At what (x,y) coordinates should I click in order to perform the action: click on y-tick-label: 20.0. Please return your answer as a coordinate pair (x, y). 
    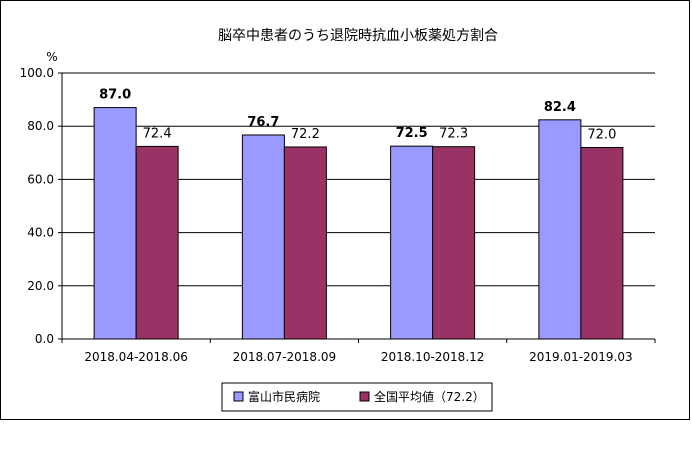
    Looking at the image, I should click on (40, 286).